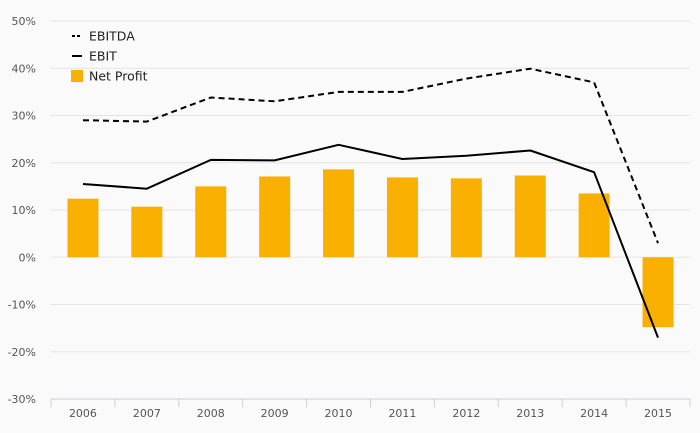 The image size is (700, 433). I want to click on x-tick-label: 2006, so click(83, 413).